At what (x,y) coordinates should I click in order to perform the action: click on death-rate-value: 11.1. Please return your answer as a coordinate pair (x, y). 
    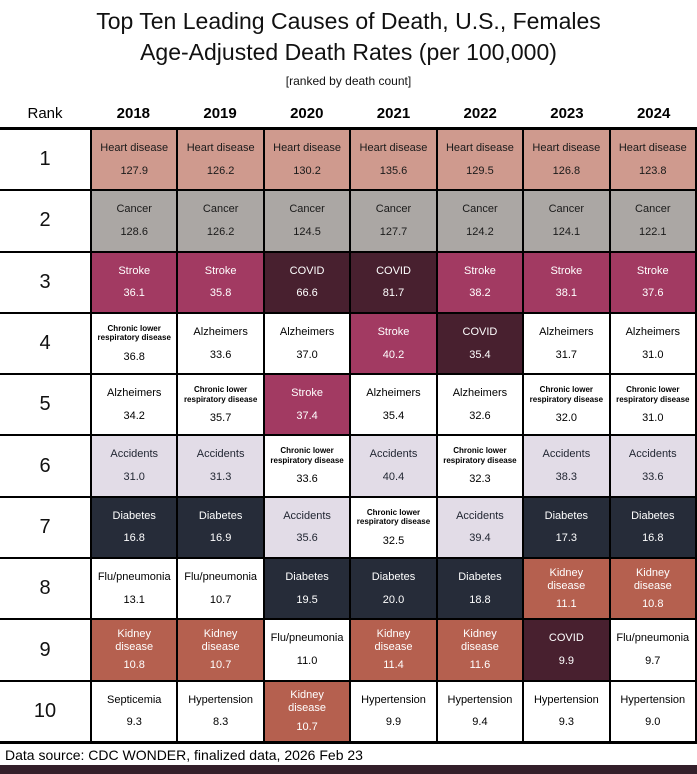
    Looking at the image, I should click on (566, 603).